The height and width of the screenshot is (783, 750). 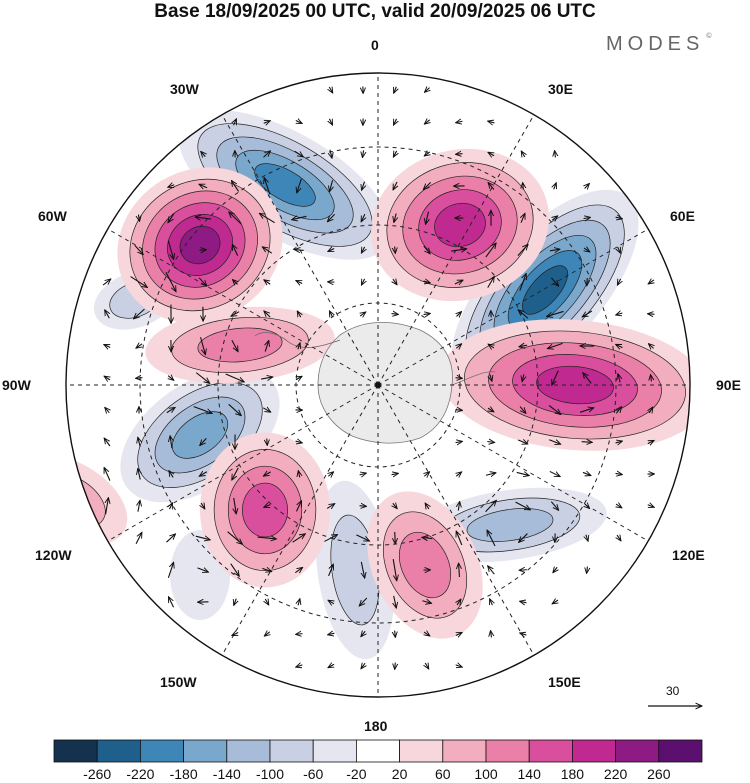 I want to click on colorbar, so click(x=378, y=751).